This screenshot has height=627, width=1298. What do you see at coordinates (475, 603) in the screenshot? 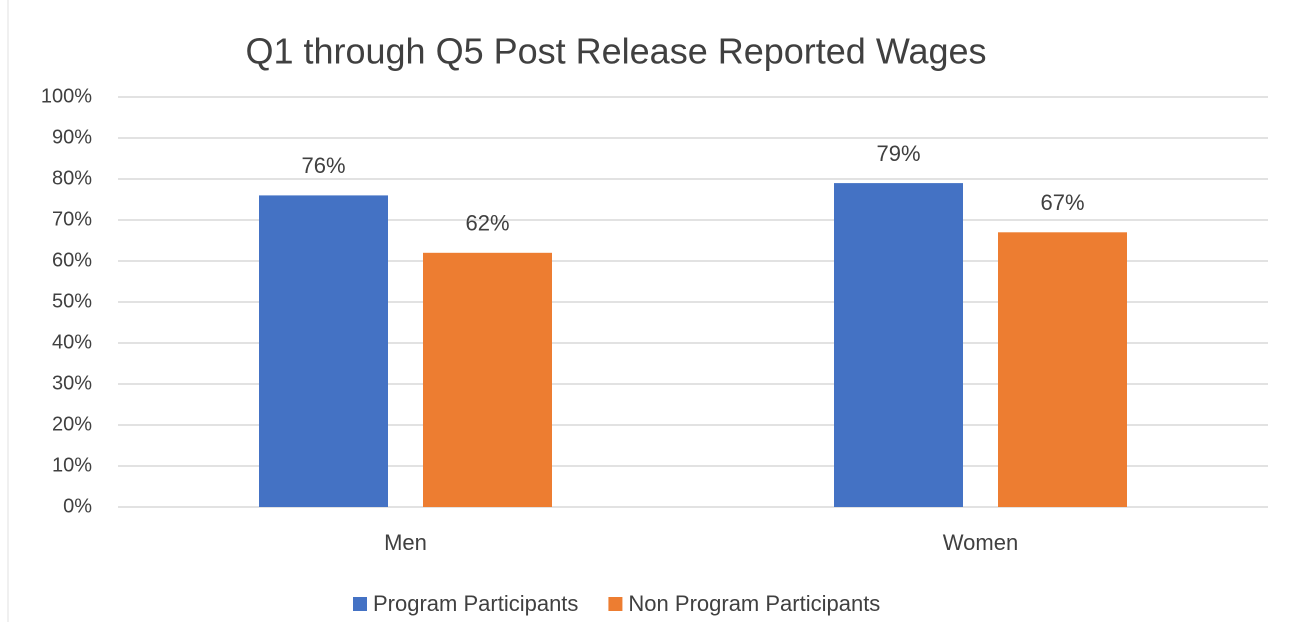
I see `legend-label: Program Participants` at bounding box center [475, 603].